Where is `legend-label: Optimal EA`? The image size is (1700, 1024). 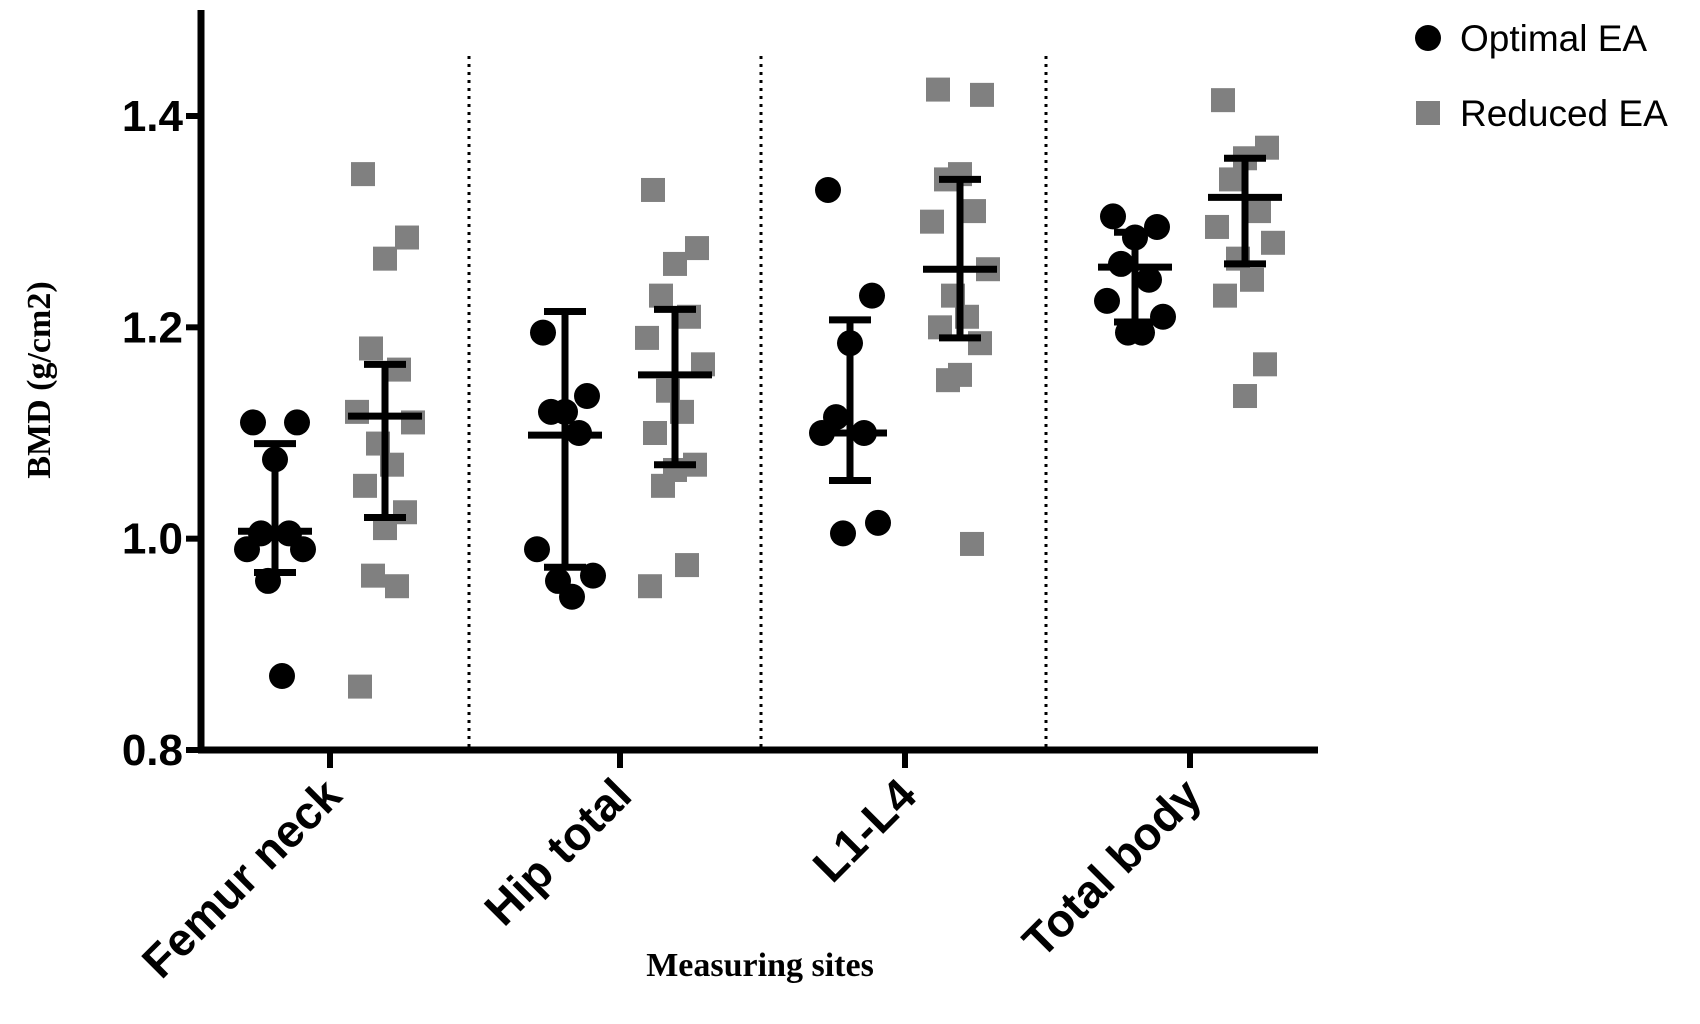
legend-label: Optimal EA is located at coordinates (1553, 38).